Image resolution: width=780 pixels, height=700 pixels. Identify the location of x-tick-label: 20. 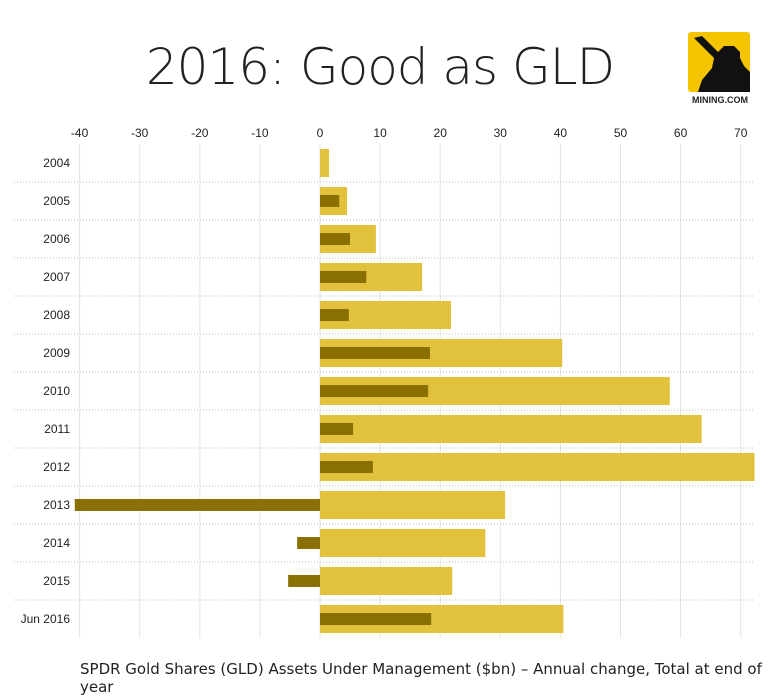
(441, 133).